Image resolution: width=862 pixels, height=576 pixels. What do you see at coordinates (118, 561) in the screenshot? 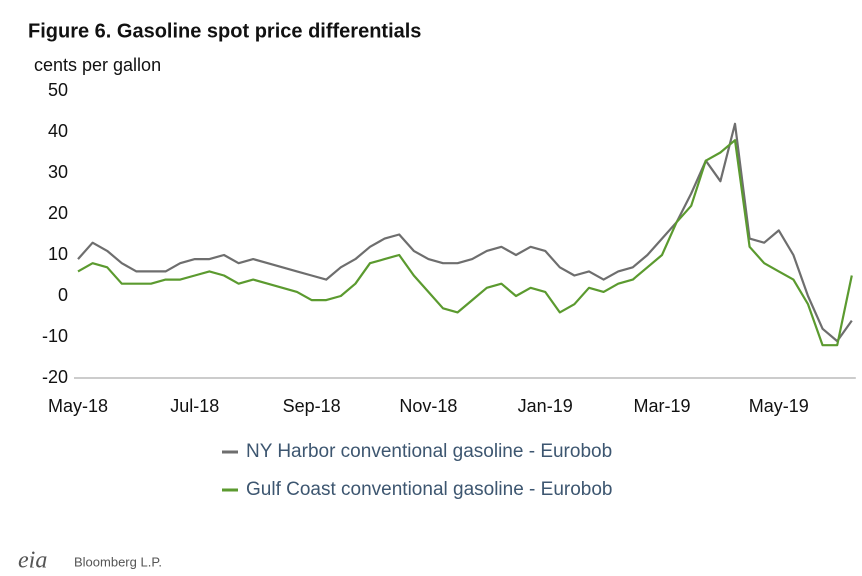
I see `source: Bloomberg L.P.` at bounding box center [118, 561].